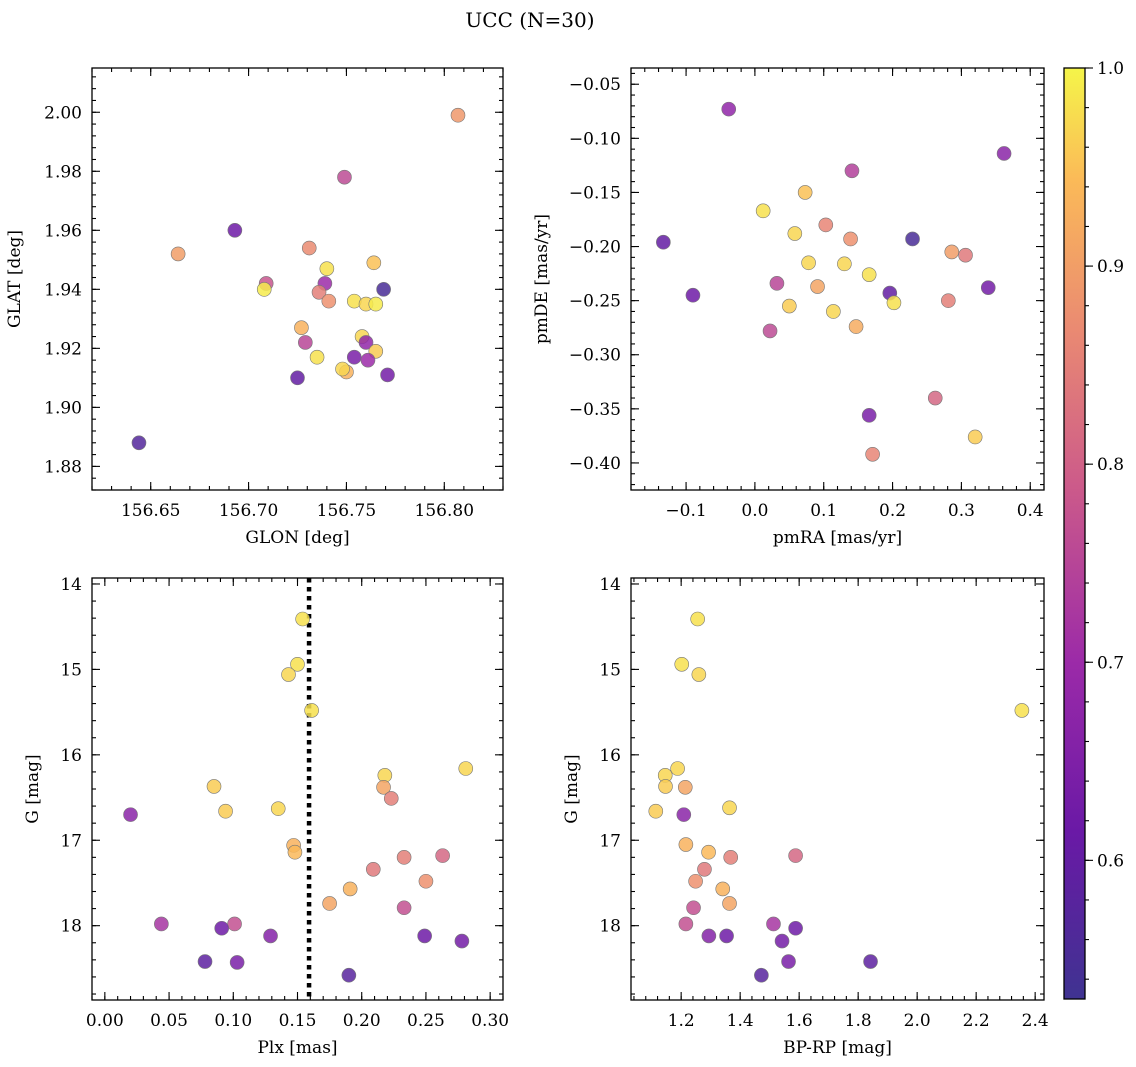 The image size is (1136, 1067). I want to click on x-tick-label: 0.1, so click(823, 511).